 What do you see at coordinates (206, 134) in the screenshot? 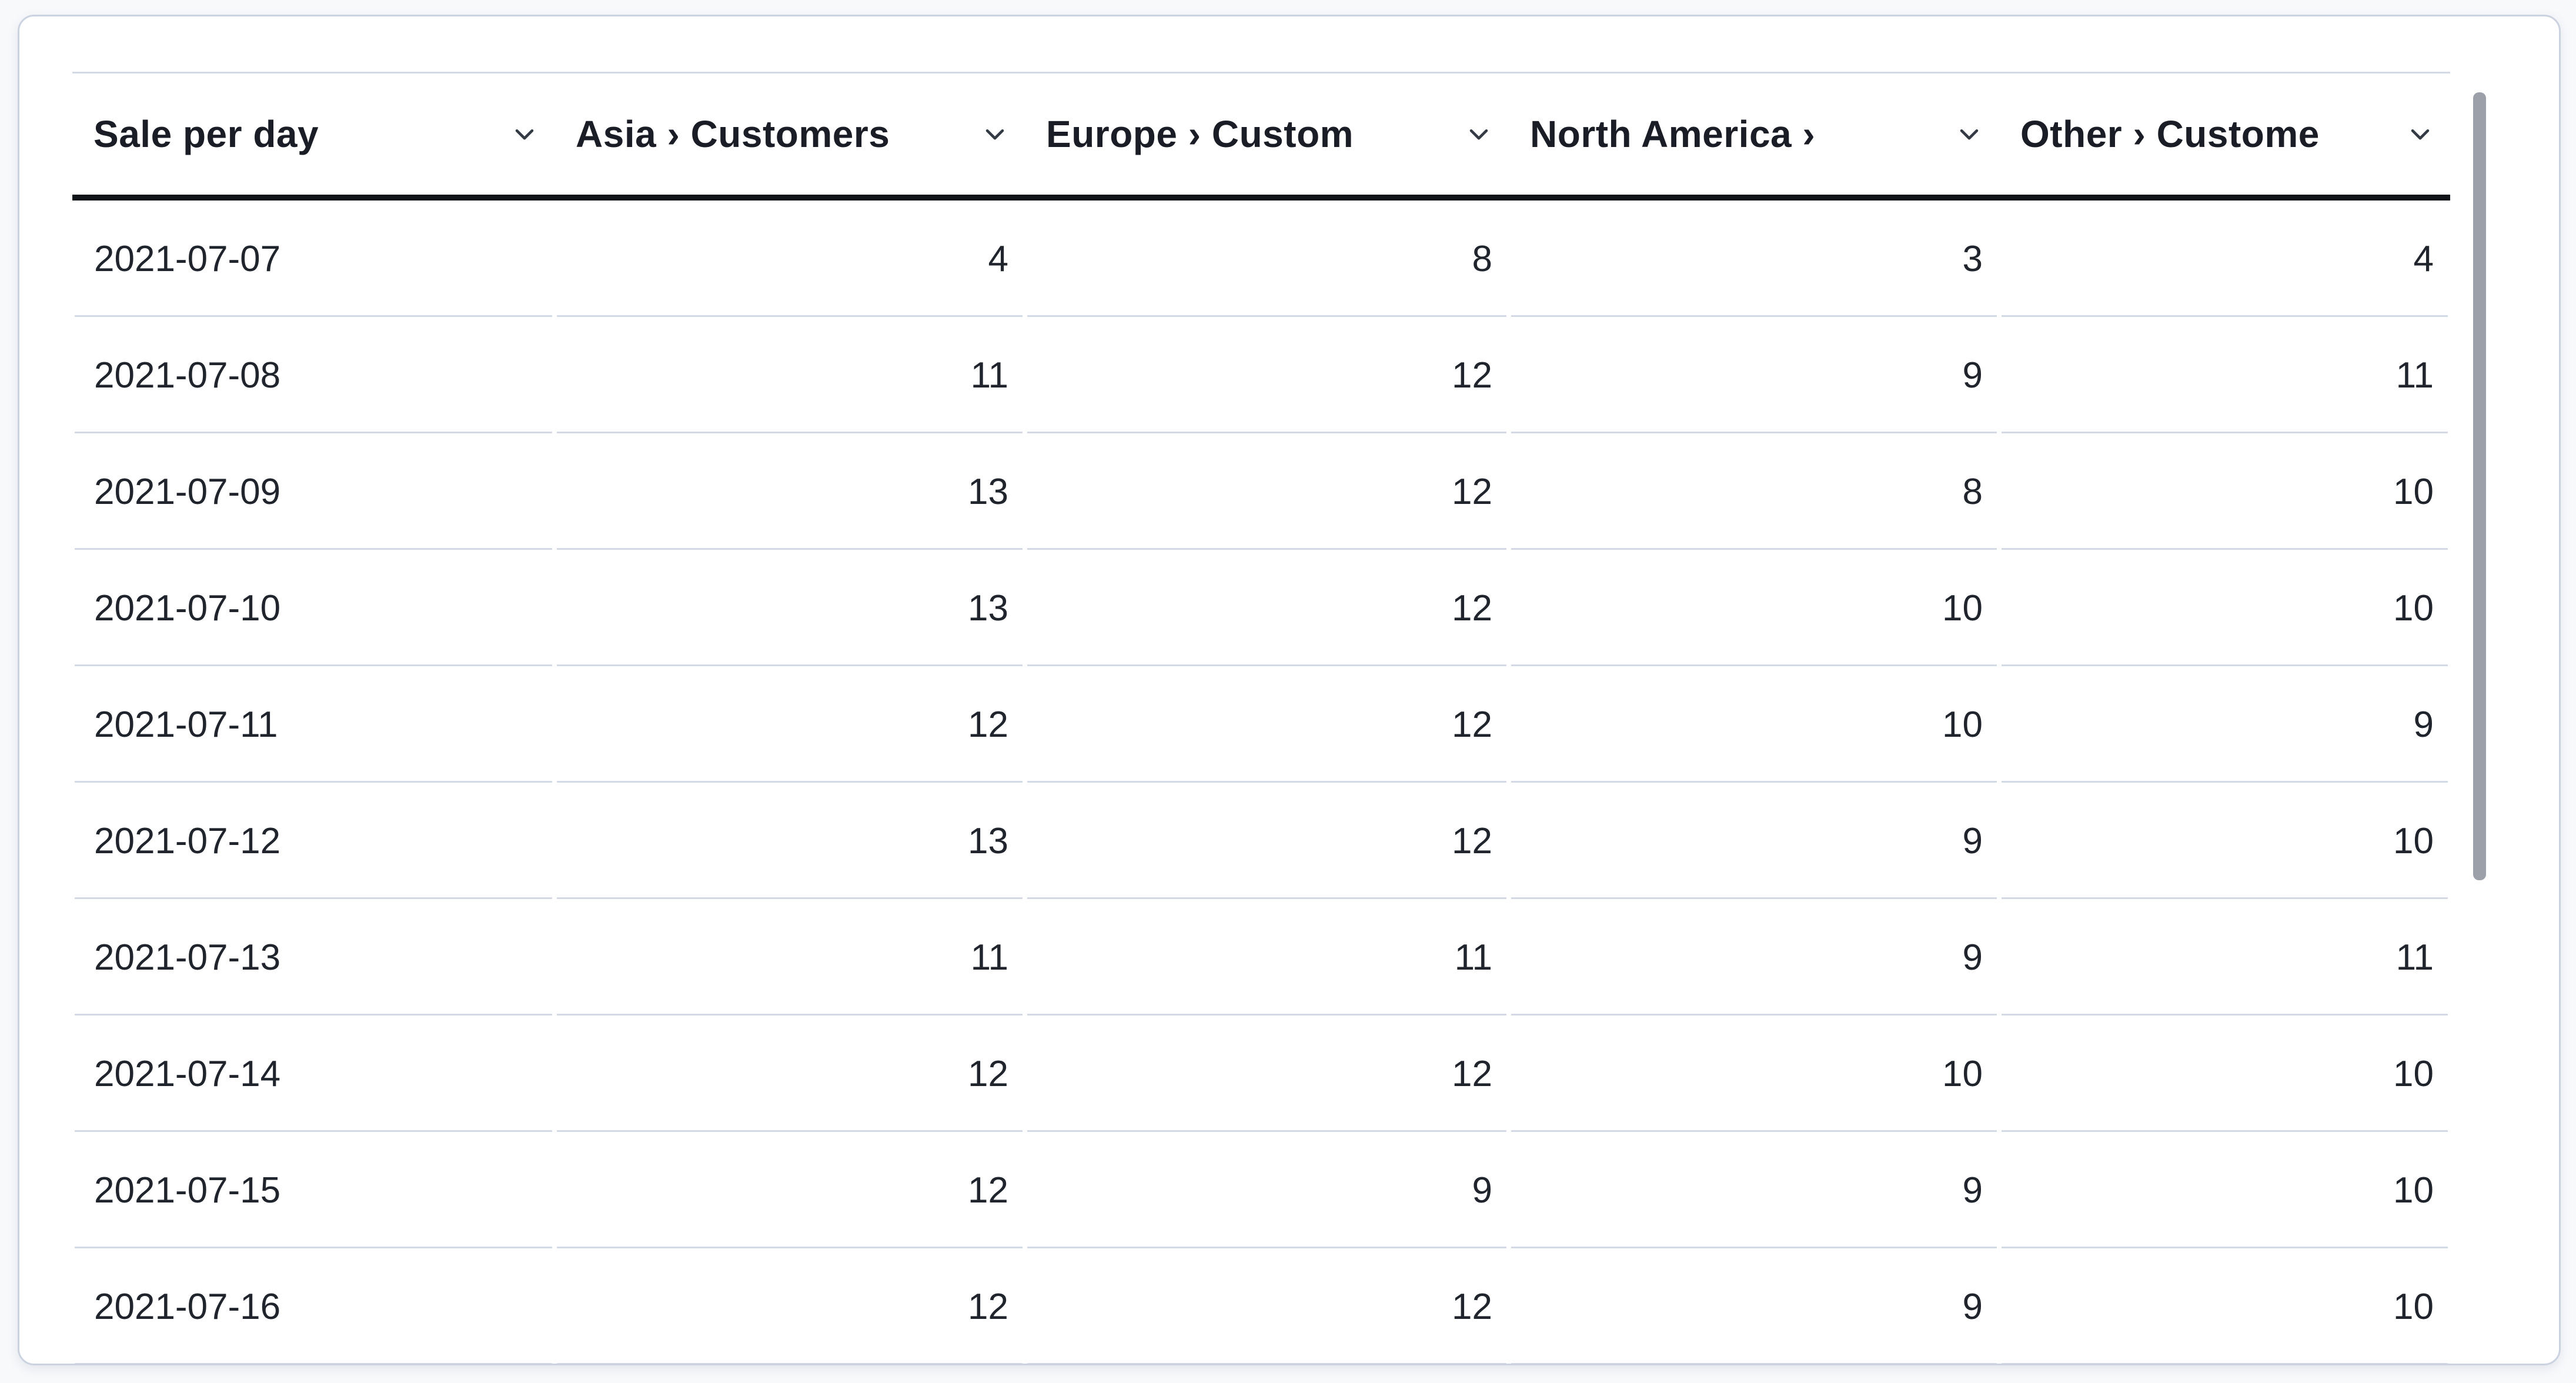
I see `column-header-label: Sale per day` at bounding box center [206, 134].